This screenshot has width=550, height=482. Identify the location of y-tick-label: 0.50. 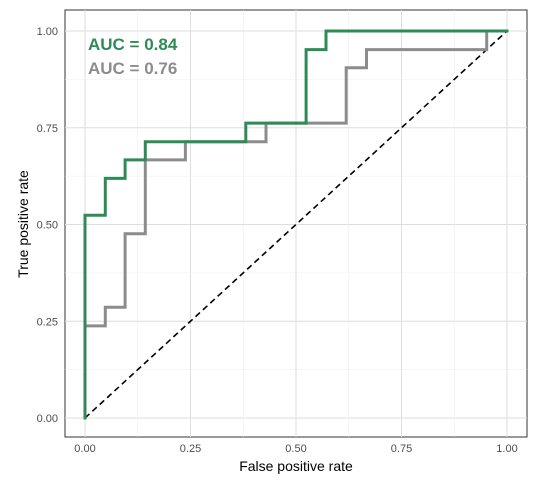
(47, 226).